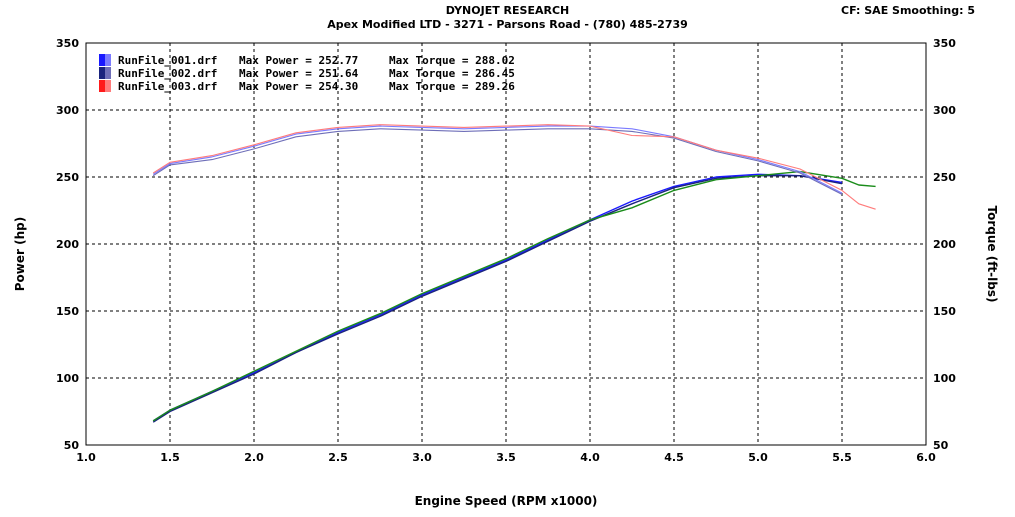 The image size is (1015, 517). Describe the element at coordinates (299, 73) in the screenshot. I see `legend-max-power: Max Power = 251.64` at that location.